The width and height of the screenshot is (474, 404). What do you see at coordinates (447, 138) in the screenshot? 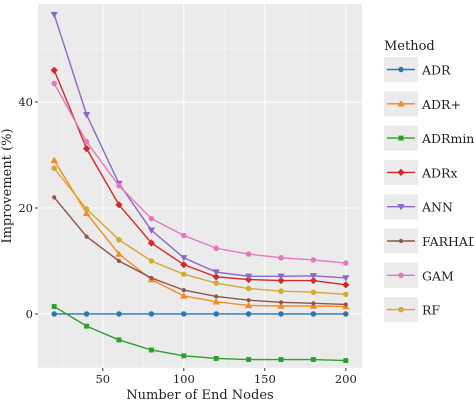
I see `legend-label-adrmin: ADRmin` at bounding box center [447, 138].